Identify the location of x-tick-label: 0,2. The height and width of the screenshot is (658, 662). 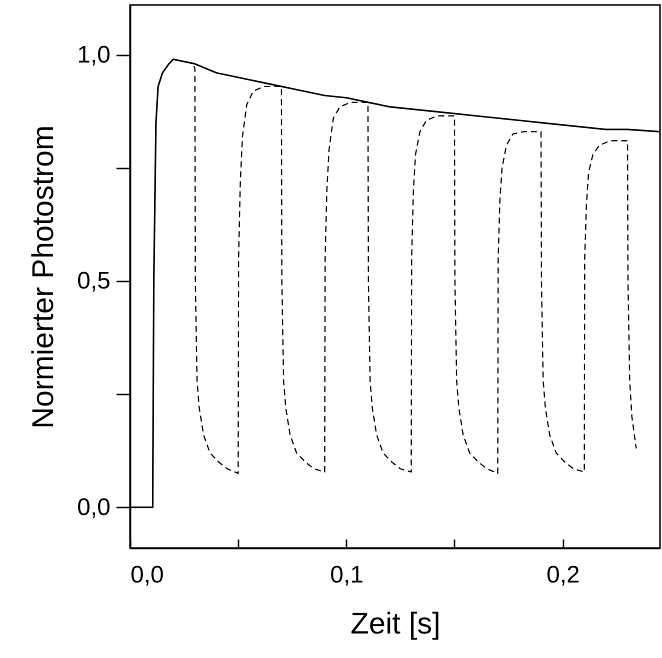
(563, 575).